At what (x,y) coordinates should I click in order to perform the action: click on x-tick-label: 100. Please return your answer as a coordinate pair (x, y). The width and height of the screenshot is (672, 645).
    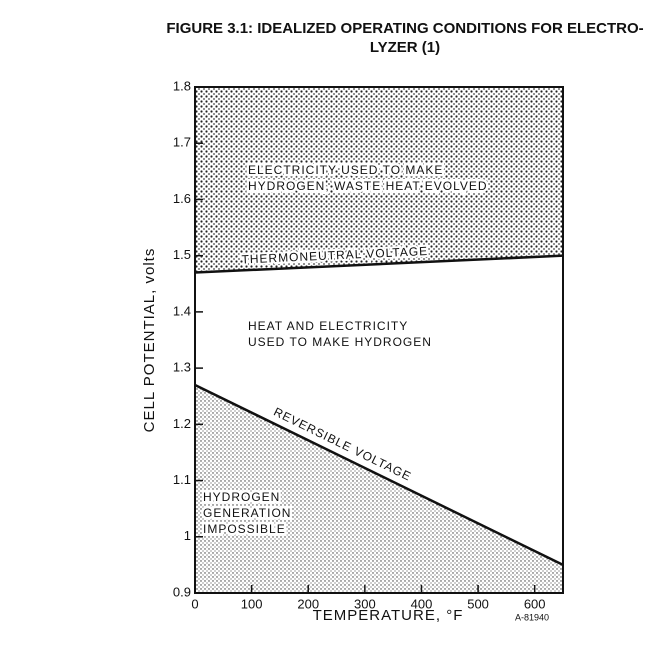
    Looking at the image, I should click on (252, 603).